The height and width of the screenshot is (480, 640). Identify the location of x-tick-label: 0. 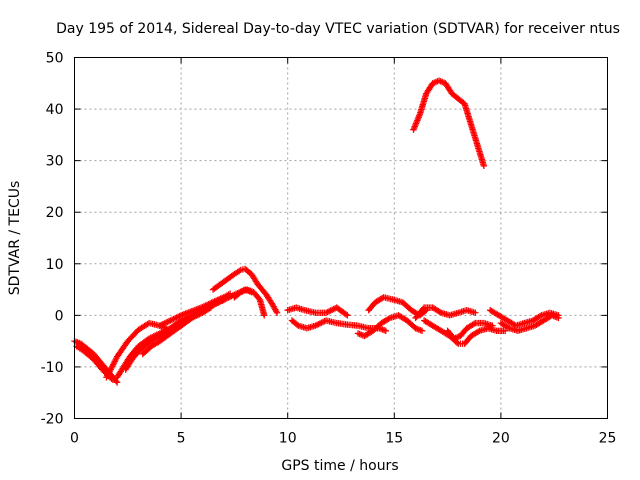
(74, 439).